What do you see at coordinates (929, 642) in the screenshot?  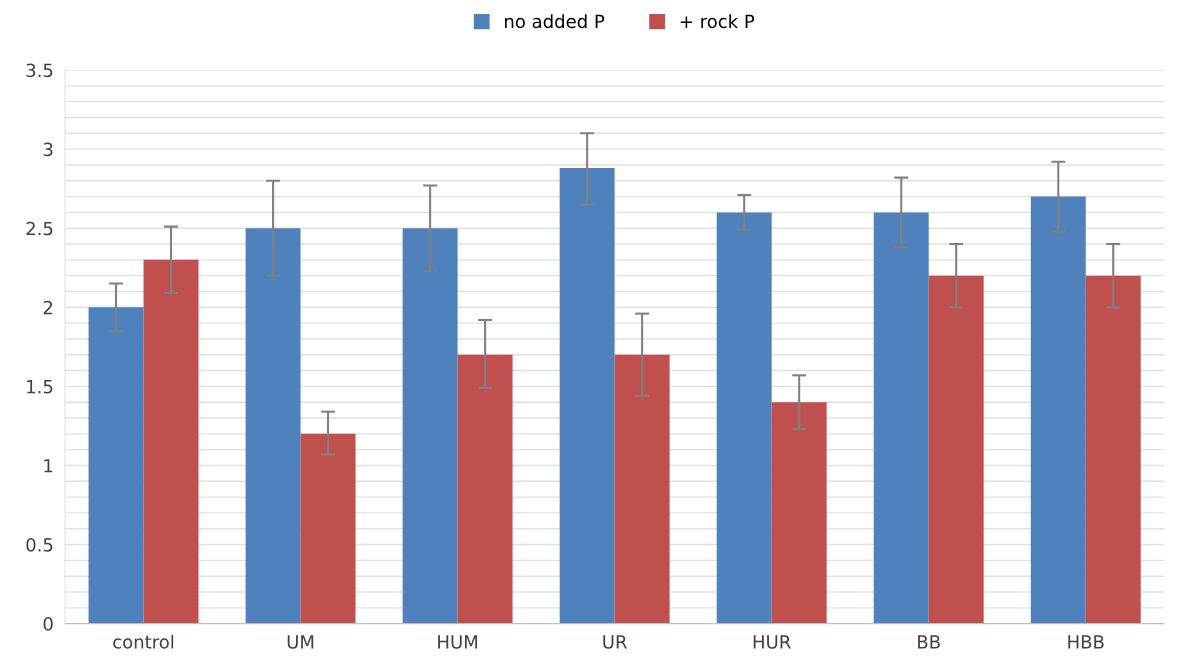 I see `x-tick-label: BB` at bounding box center [929, 642].